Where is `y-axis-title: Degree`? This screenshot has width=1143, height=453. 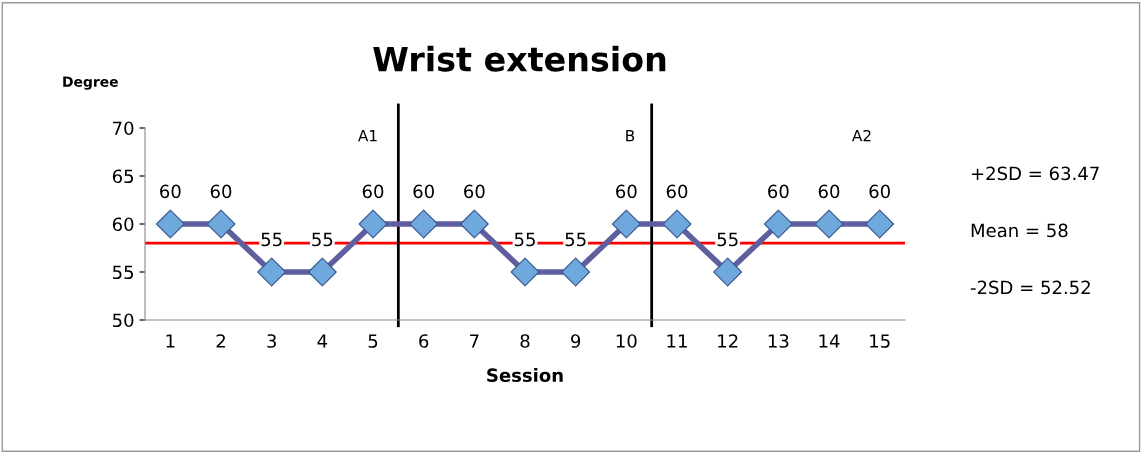 y-axis-title: Degree is located at coordinates (90, 83).